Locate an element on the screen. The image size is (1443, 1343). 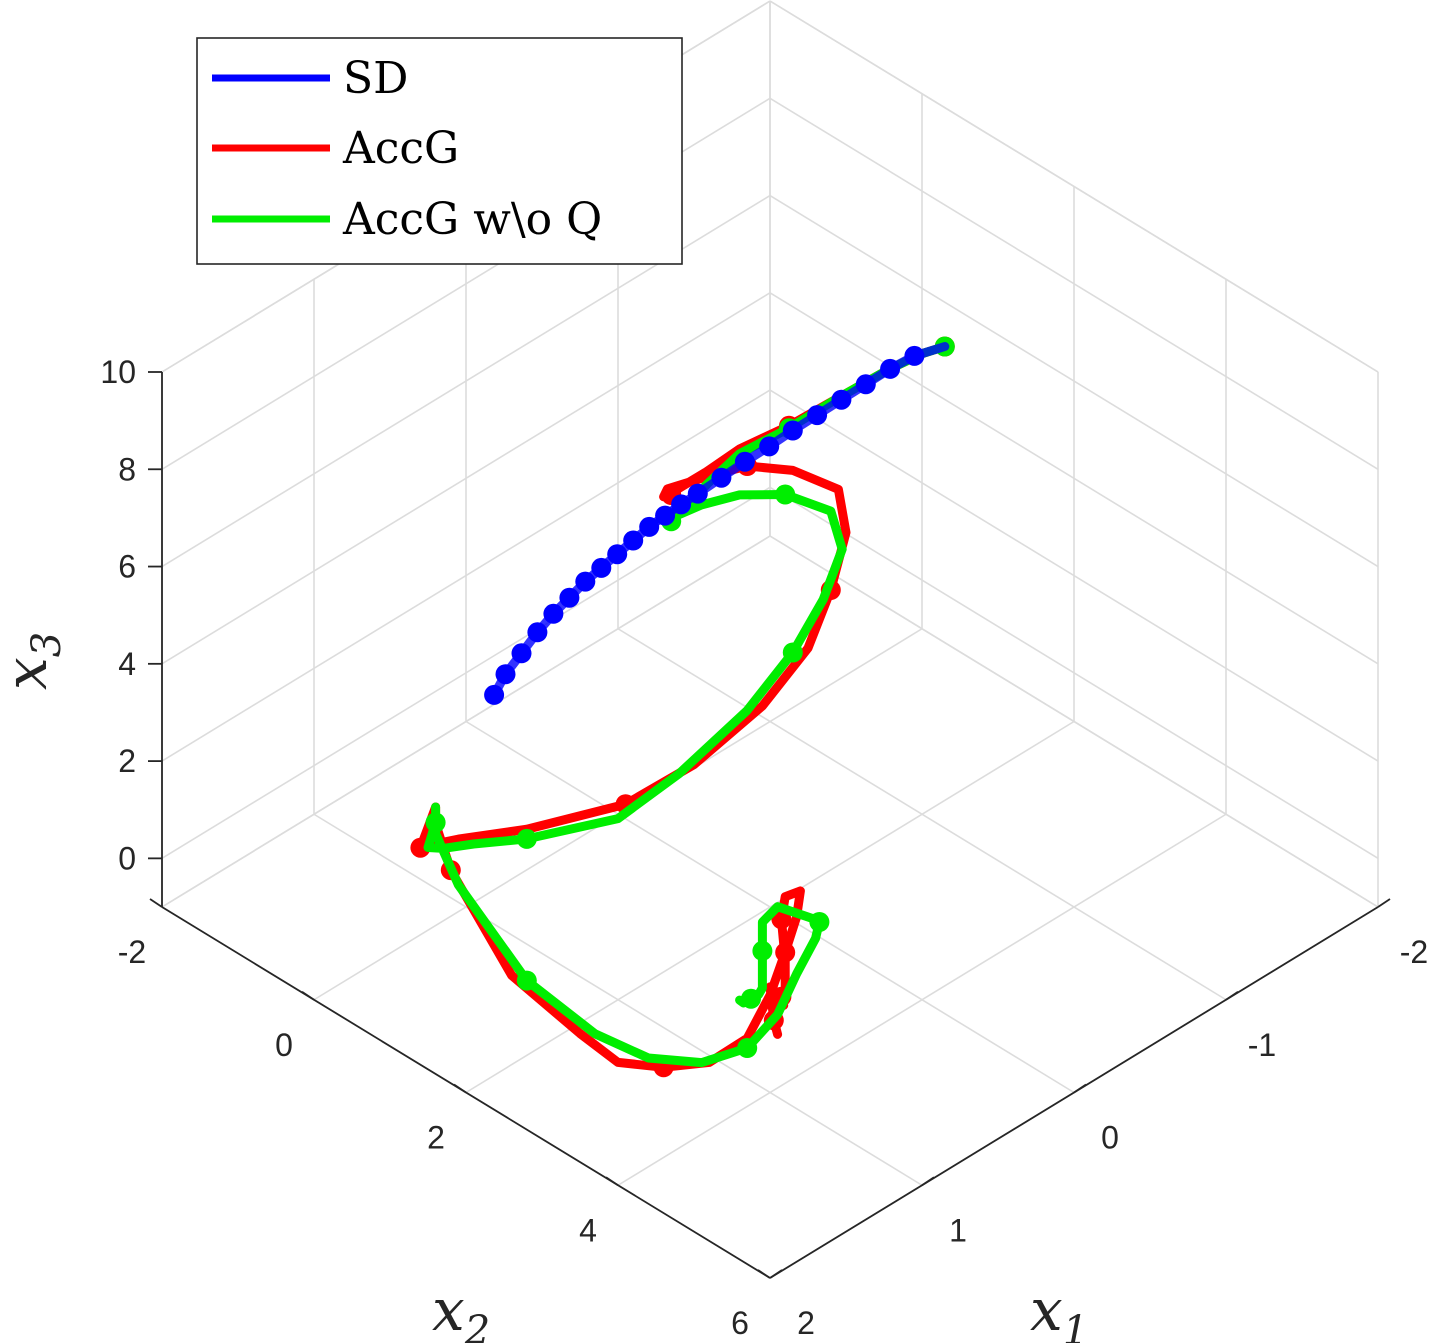
legend-label-sd: SD is located at coordinates (375, 78).